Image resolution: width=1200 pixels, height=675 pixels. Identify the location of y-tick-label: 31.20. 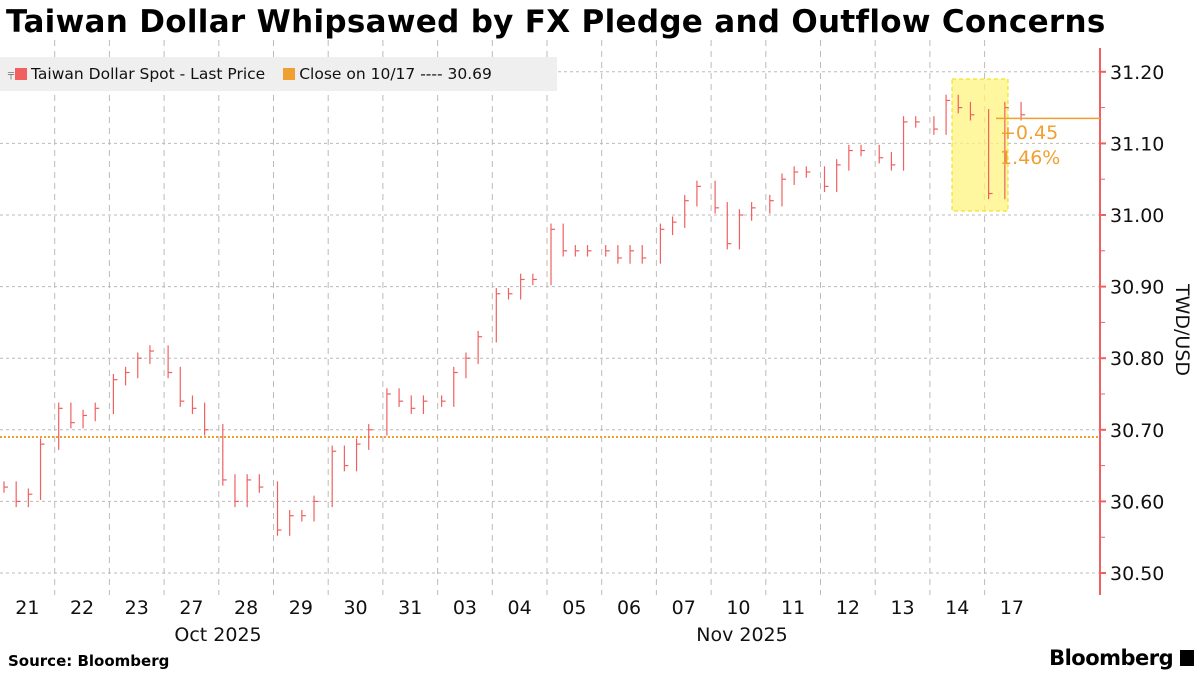
(1137, 73).